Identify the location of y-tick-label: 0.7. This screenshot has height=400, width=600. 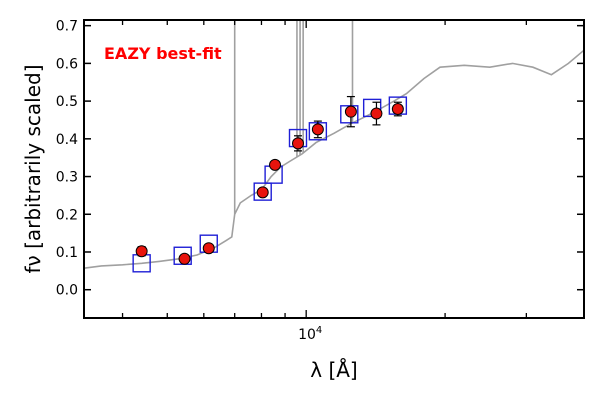
(67, 27).